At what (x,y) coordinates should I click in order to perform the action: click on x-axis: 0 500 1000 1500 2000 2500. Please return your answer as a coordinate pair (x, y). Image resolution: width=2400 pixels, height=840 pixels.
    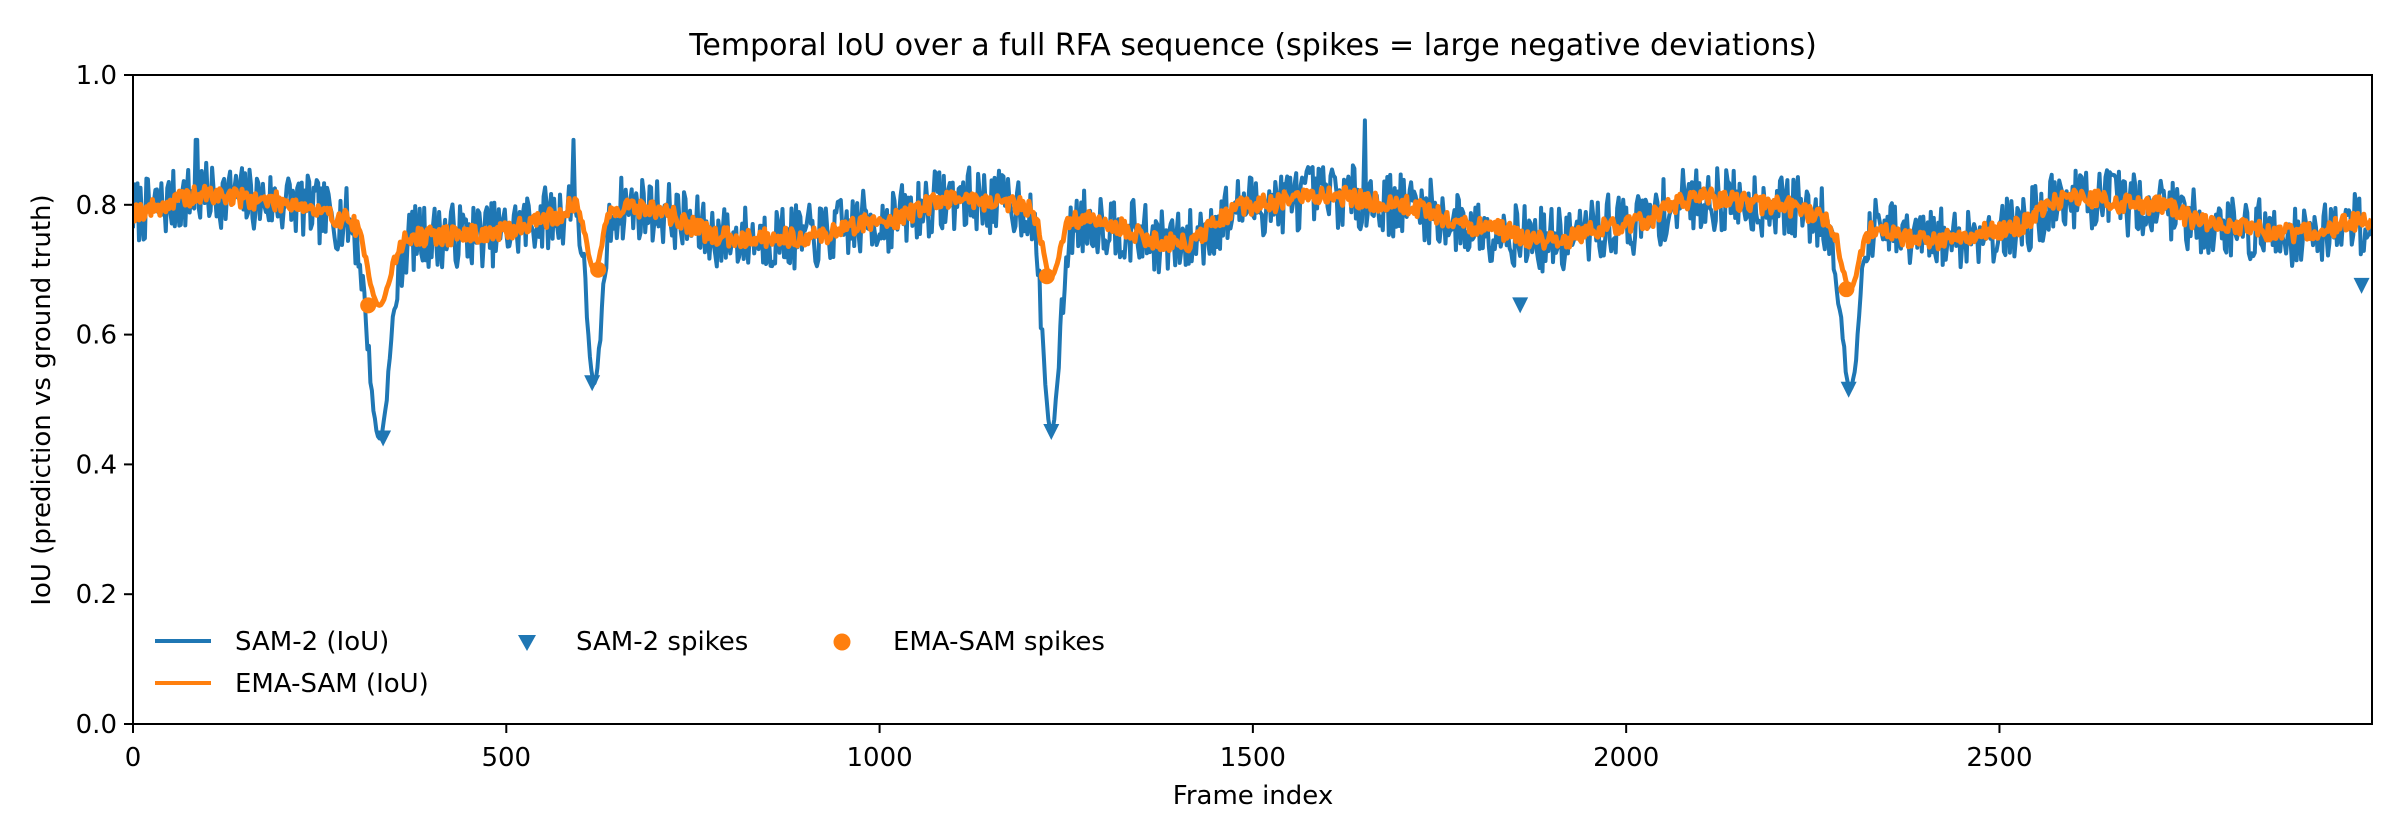
    Looking at the image, I should click on (1079, 748).